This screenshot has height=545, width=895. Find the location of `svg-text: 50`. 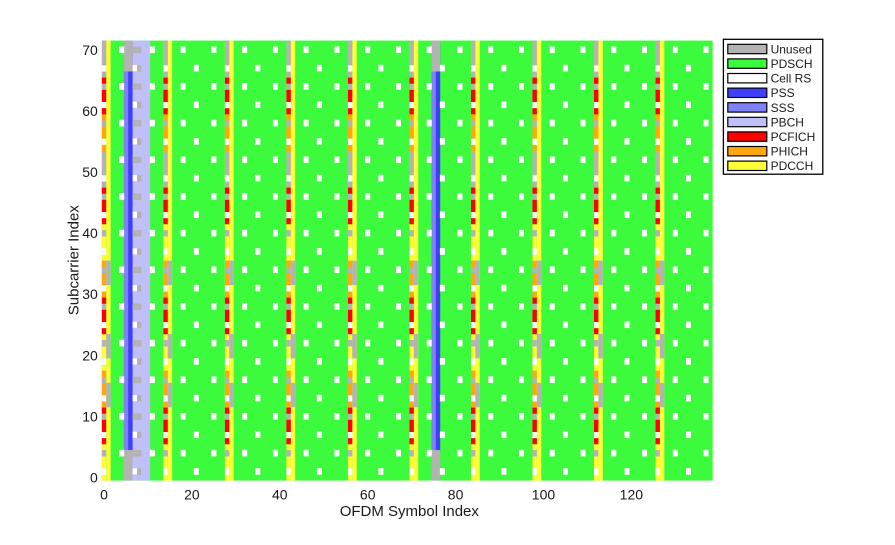

svg-text: 50 is located at coordinates (90, 172).